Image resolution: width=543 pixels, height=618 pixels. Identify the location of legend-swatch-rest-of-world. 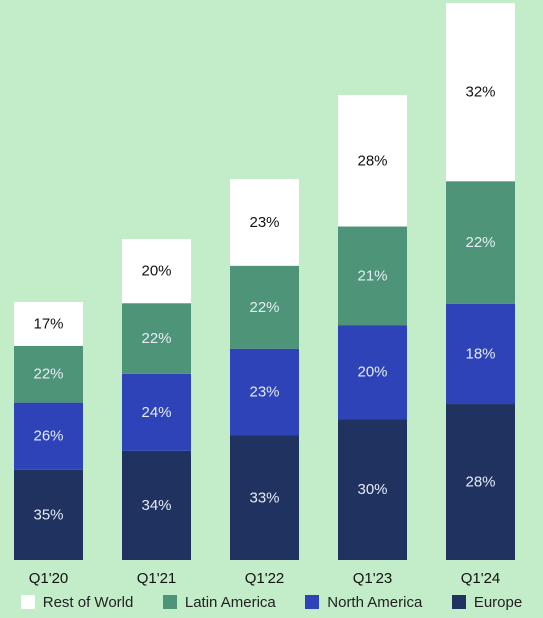
(27, 602).